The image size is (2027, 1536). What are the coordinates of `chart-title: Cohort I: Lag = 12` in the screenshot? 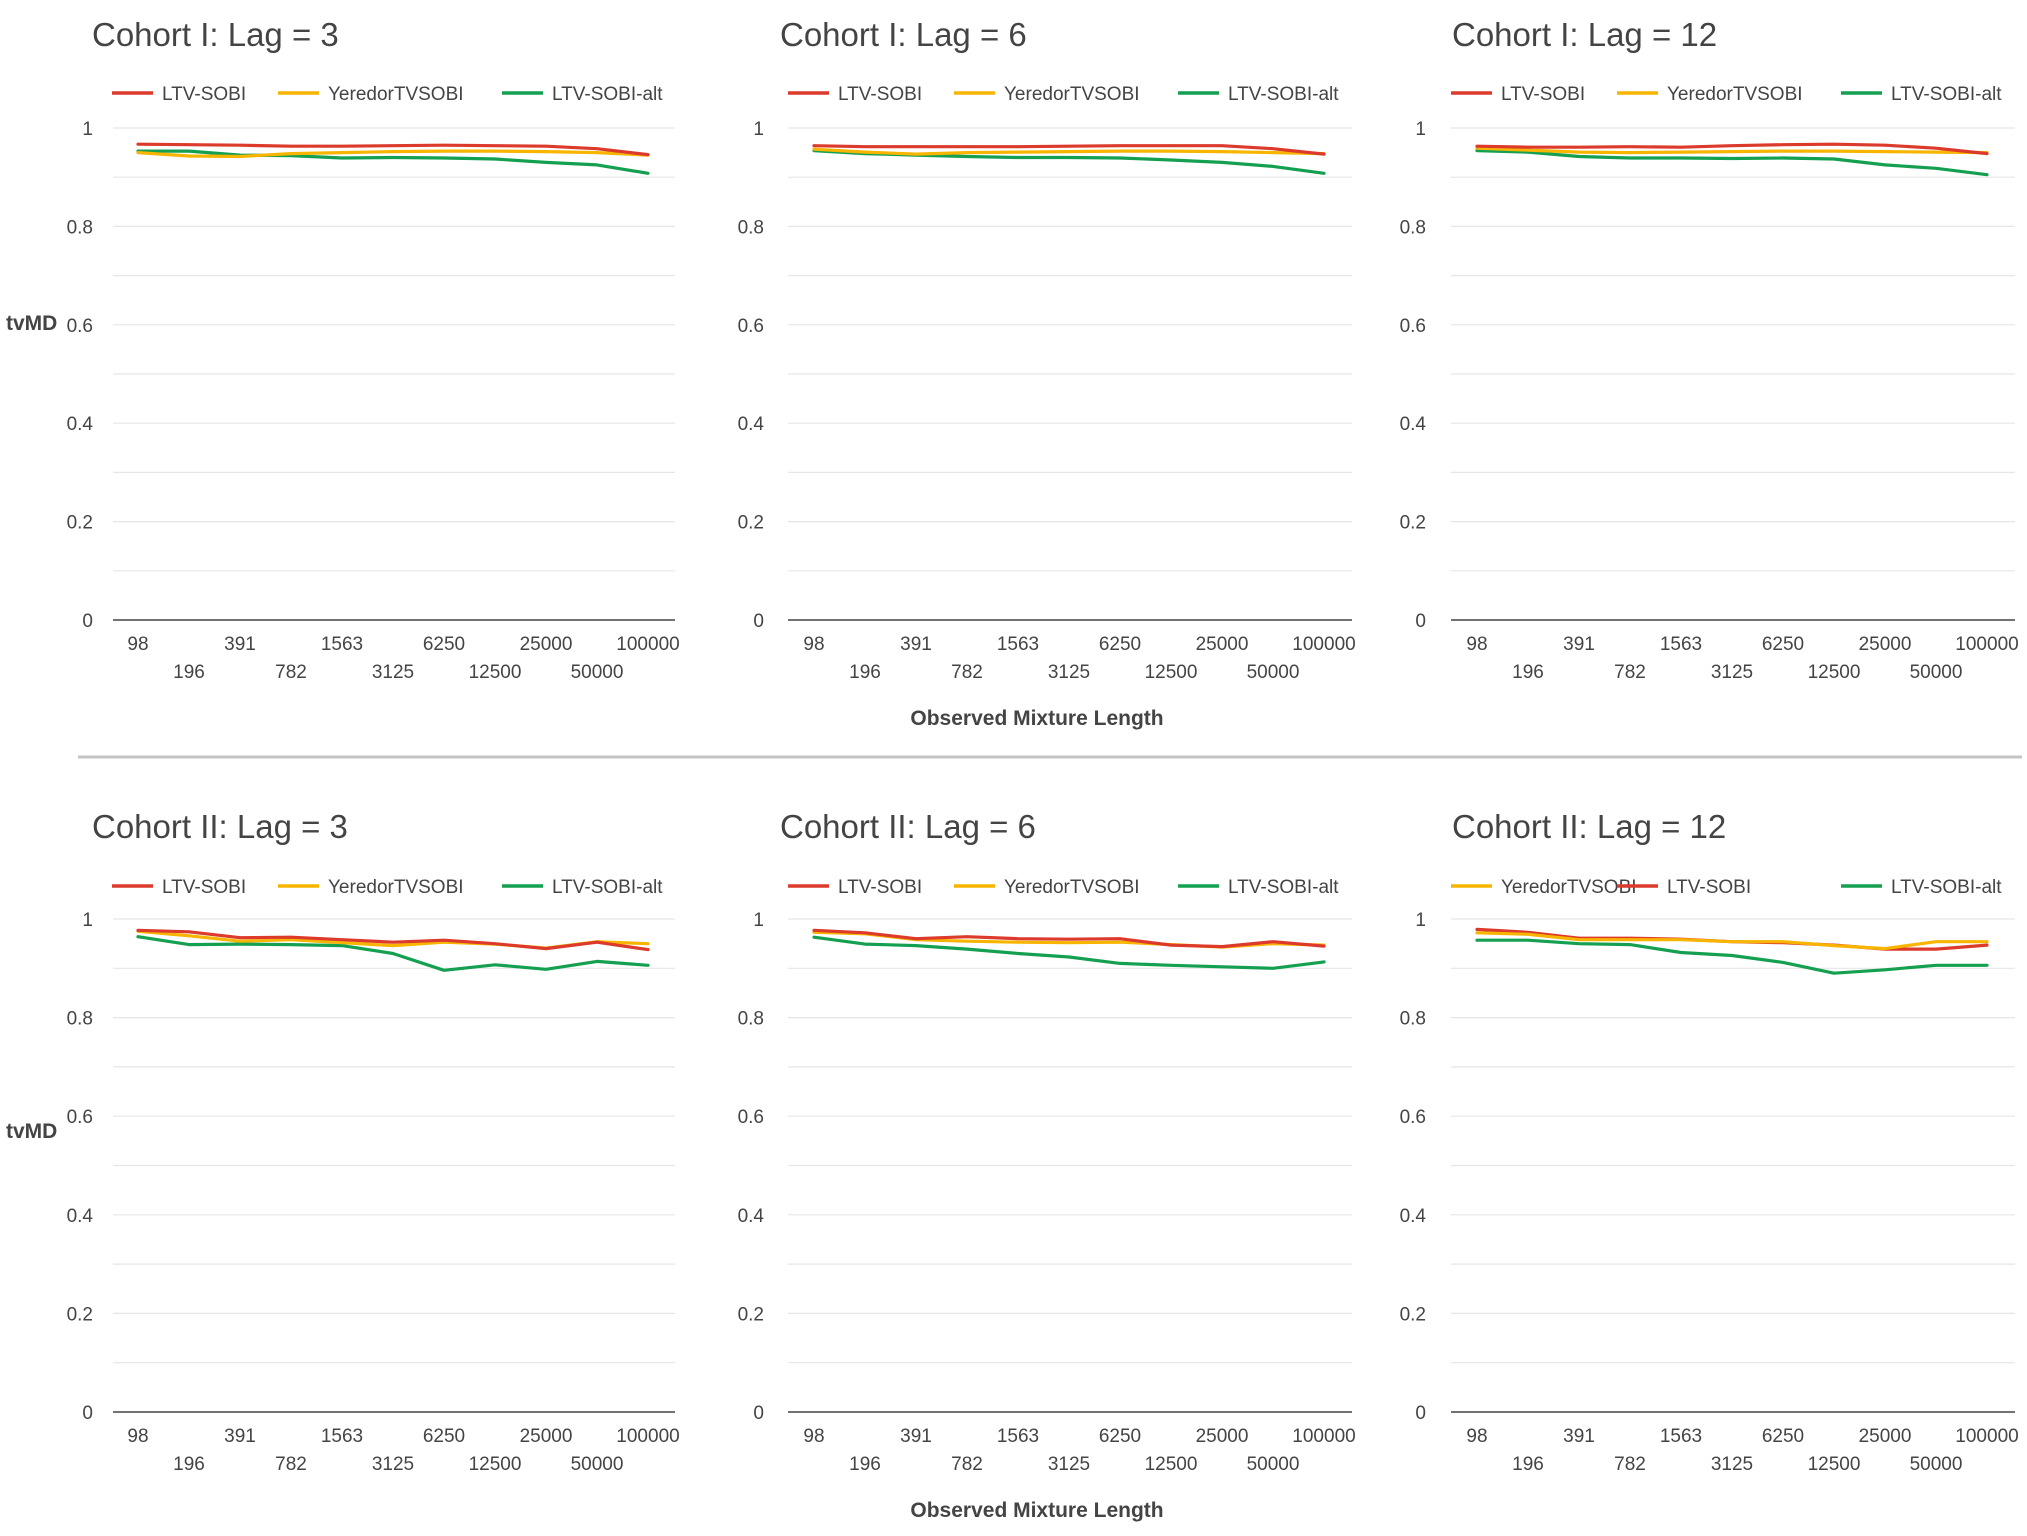 It's located at (1584, 34).